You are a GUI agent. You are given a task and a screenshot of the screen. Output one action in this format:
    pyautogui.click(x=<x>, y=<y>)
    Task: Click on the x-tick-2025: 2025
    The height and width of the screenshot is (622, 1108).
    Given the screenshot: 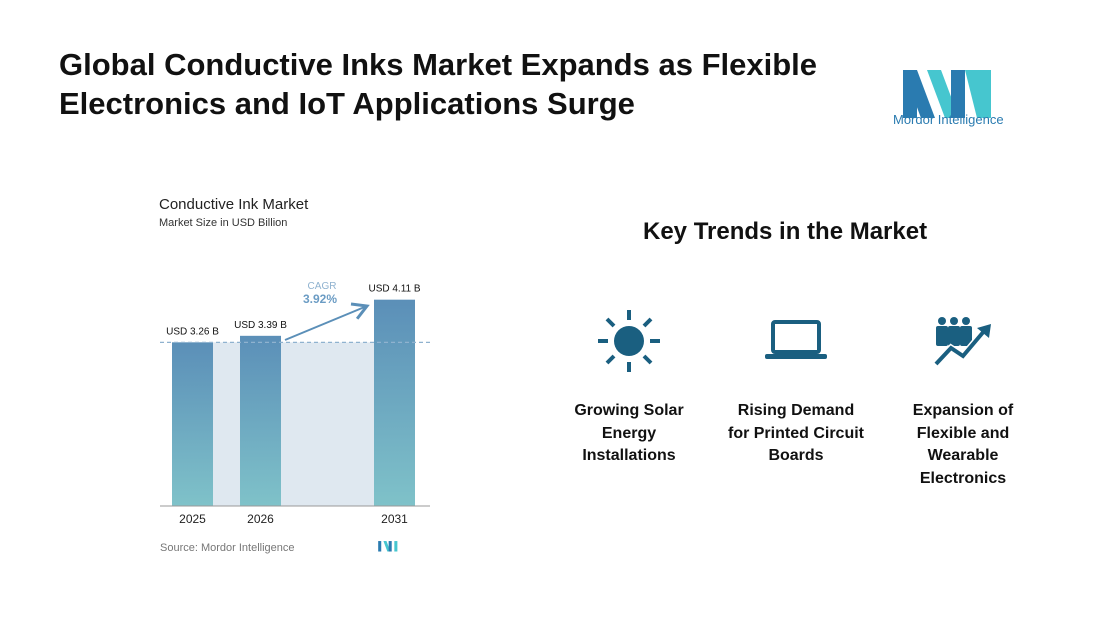 What is the action you would take?
    pyautogui.click(x=192, y=519)
    